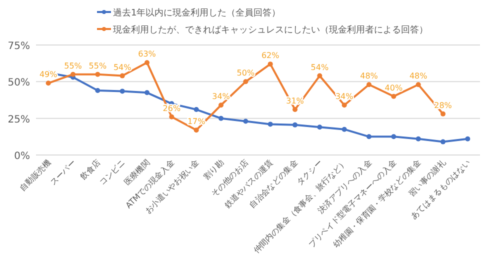  What do you see at coordinates (19, 46) in the screenshot?
I see `y-tick-label: 75%` at bounding box center [19, 46].